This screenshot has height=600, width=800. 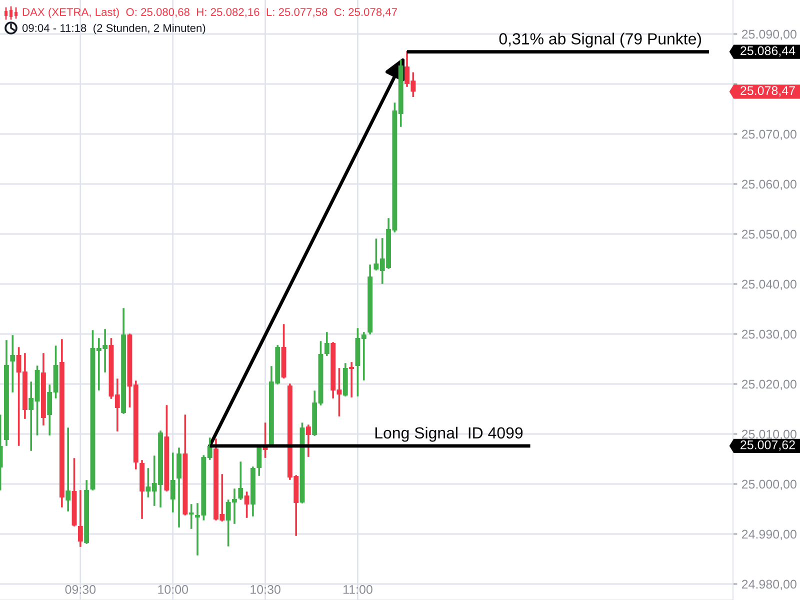 What do you see at coordinates (769, 385) in the screenshot?
I see `y-tick-label: 25.020,00` at bounding box center [769, 385].